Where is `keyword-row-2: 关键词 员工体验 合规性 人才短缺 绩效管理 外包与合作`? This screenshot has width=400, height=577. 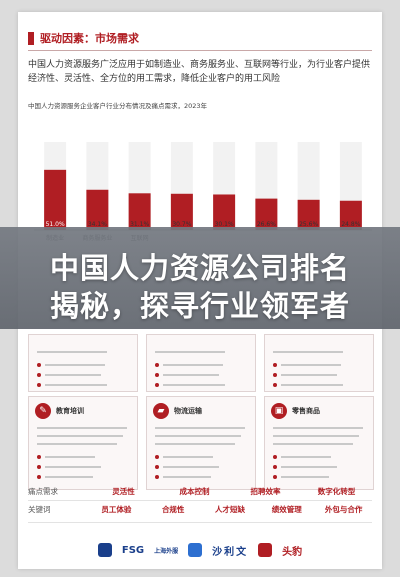 keyword-row-2: 关键词 员工体验 合规性 人才短缺 绩效管理 外包与合作 is located at coordinates (200, 509).